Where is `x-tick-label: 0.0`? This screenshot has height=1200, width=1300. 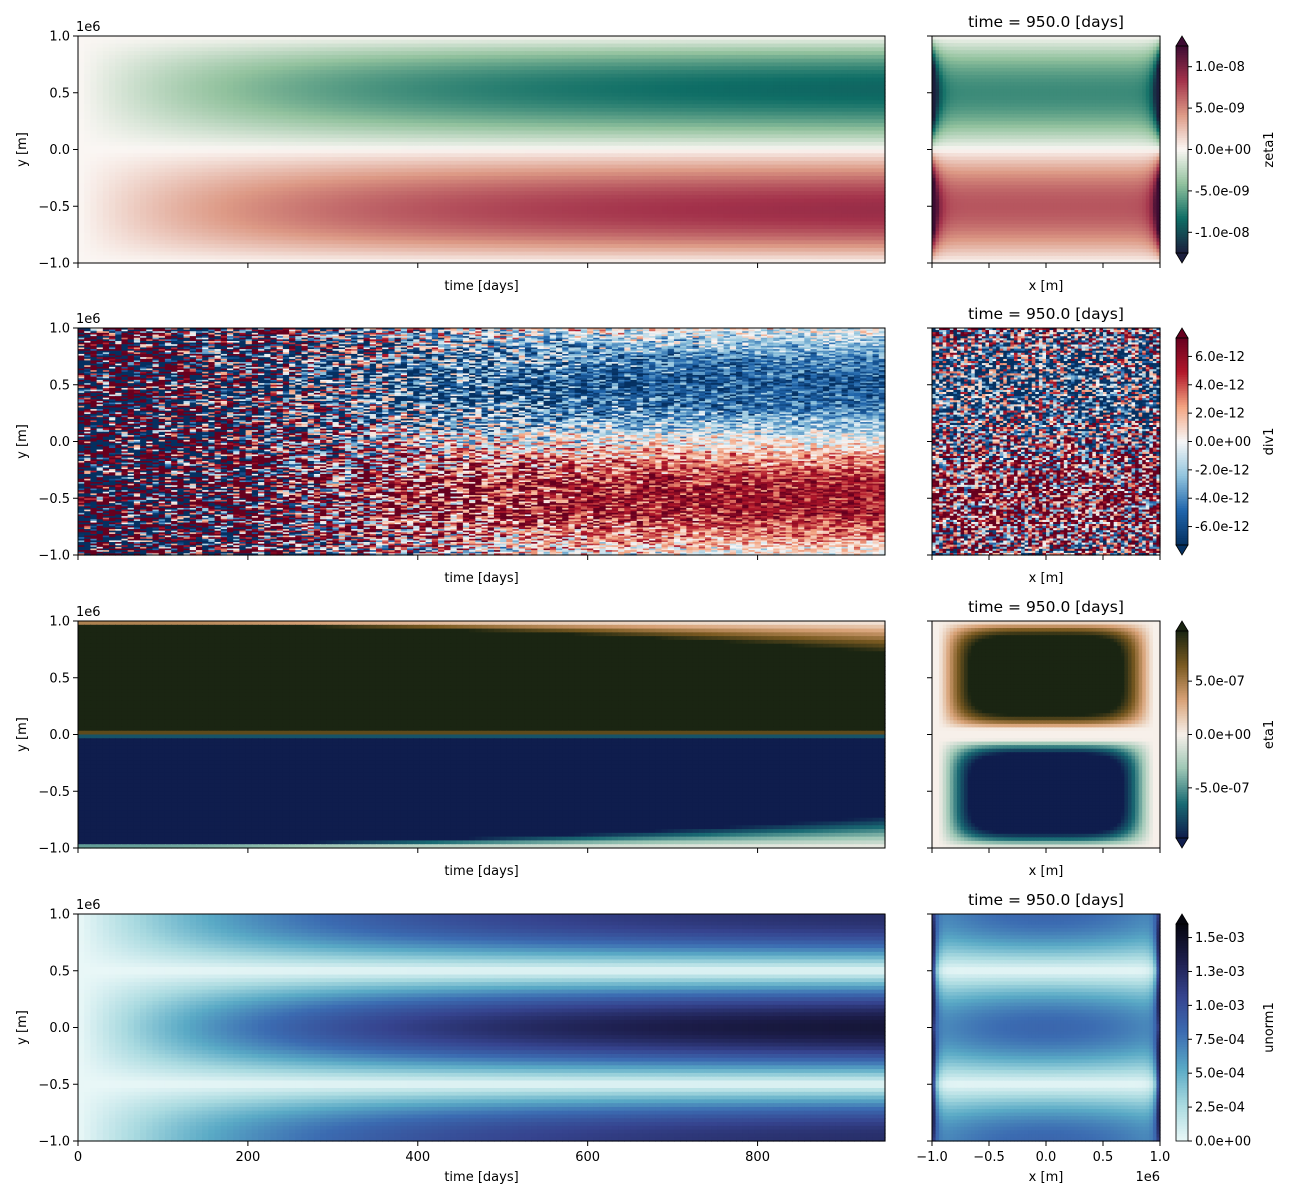 x-tick-label: 0.0 is located at coordinates (1046, 1157).